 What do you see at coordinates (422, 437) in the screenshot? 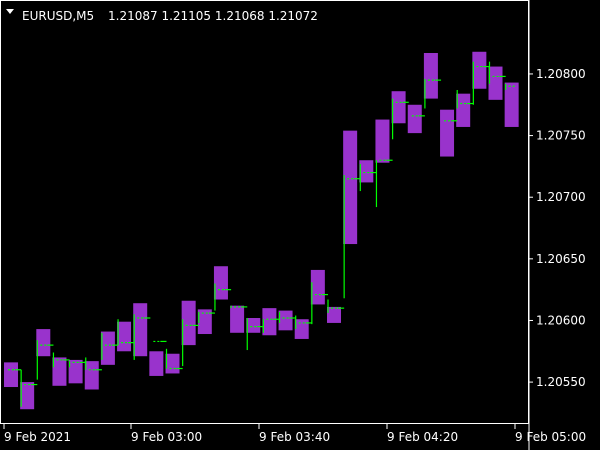
I see `x-tick-label: 9 Feb 04:20` at bounding box center [422, 437].